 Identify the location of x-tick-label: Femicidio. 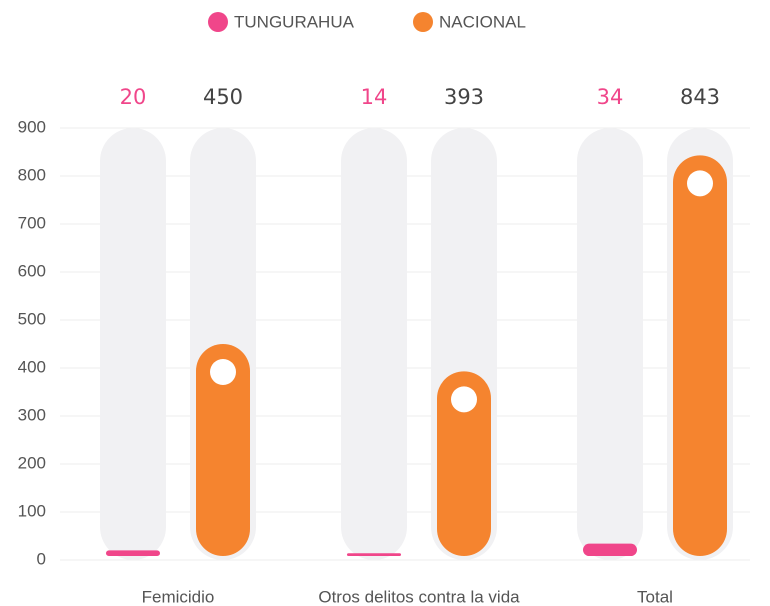
(178, 596).